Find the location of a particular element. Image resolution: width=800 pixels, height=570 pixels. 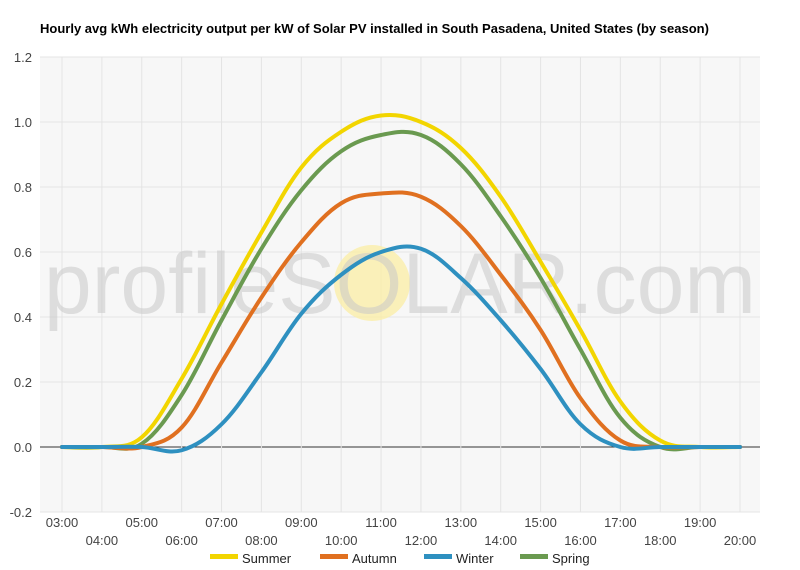

x-tick-label: 04:00 is located at coordinates (102, 540).